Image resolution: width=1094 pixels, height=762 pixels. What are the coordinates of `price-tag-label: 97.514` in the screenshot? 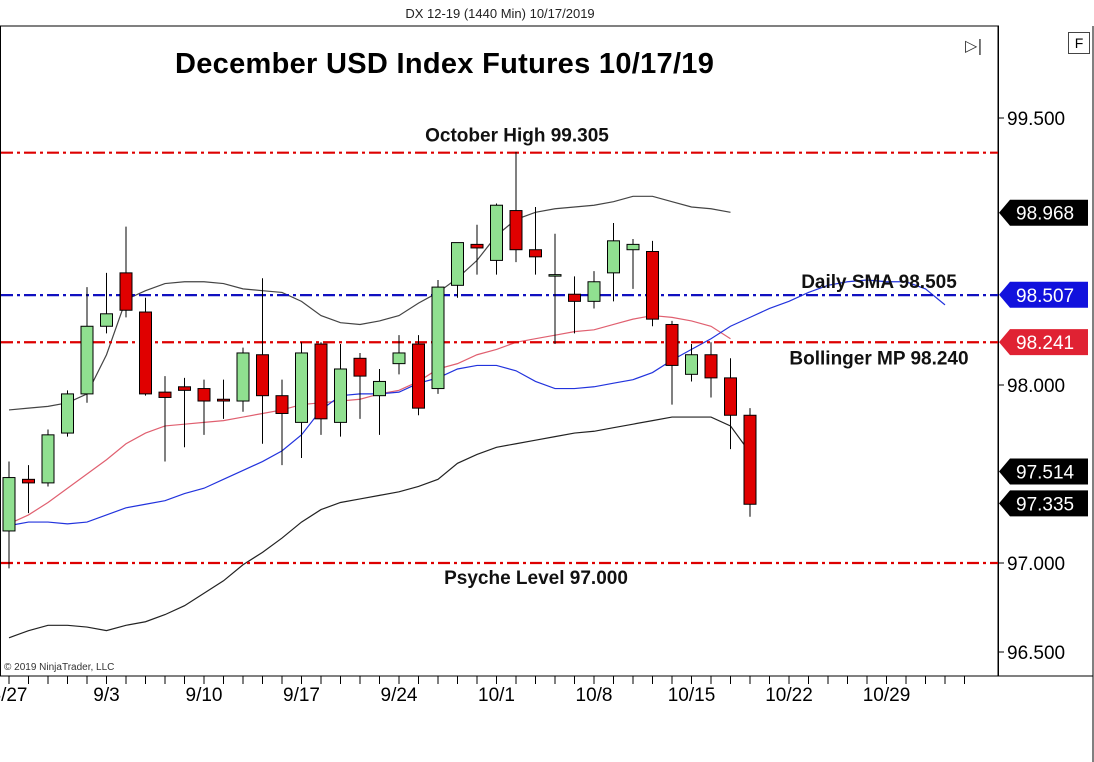 It's located at (1045, 473).